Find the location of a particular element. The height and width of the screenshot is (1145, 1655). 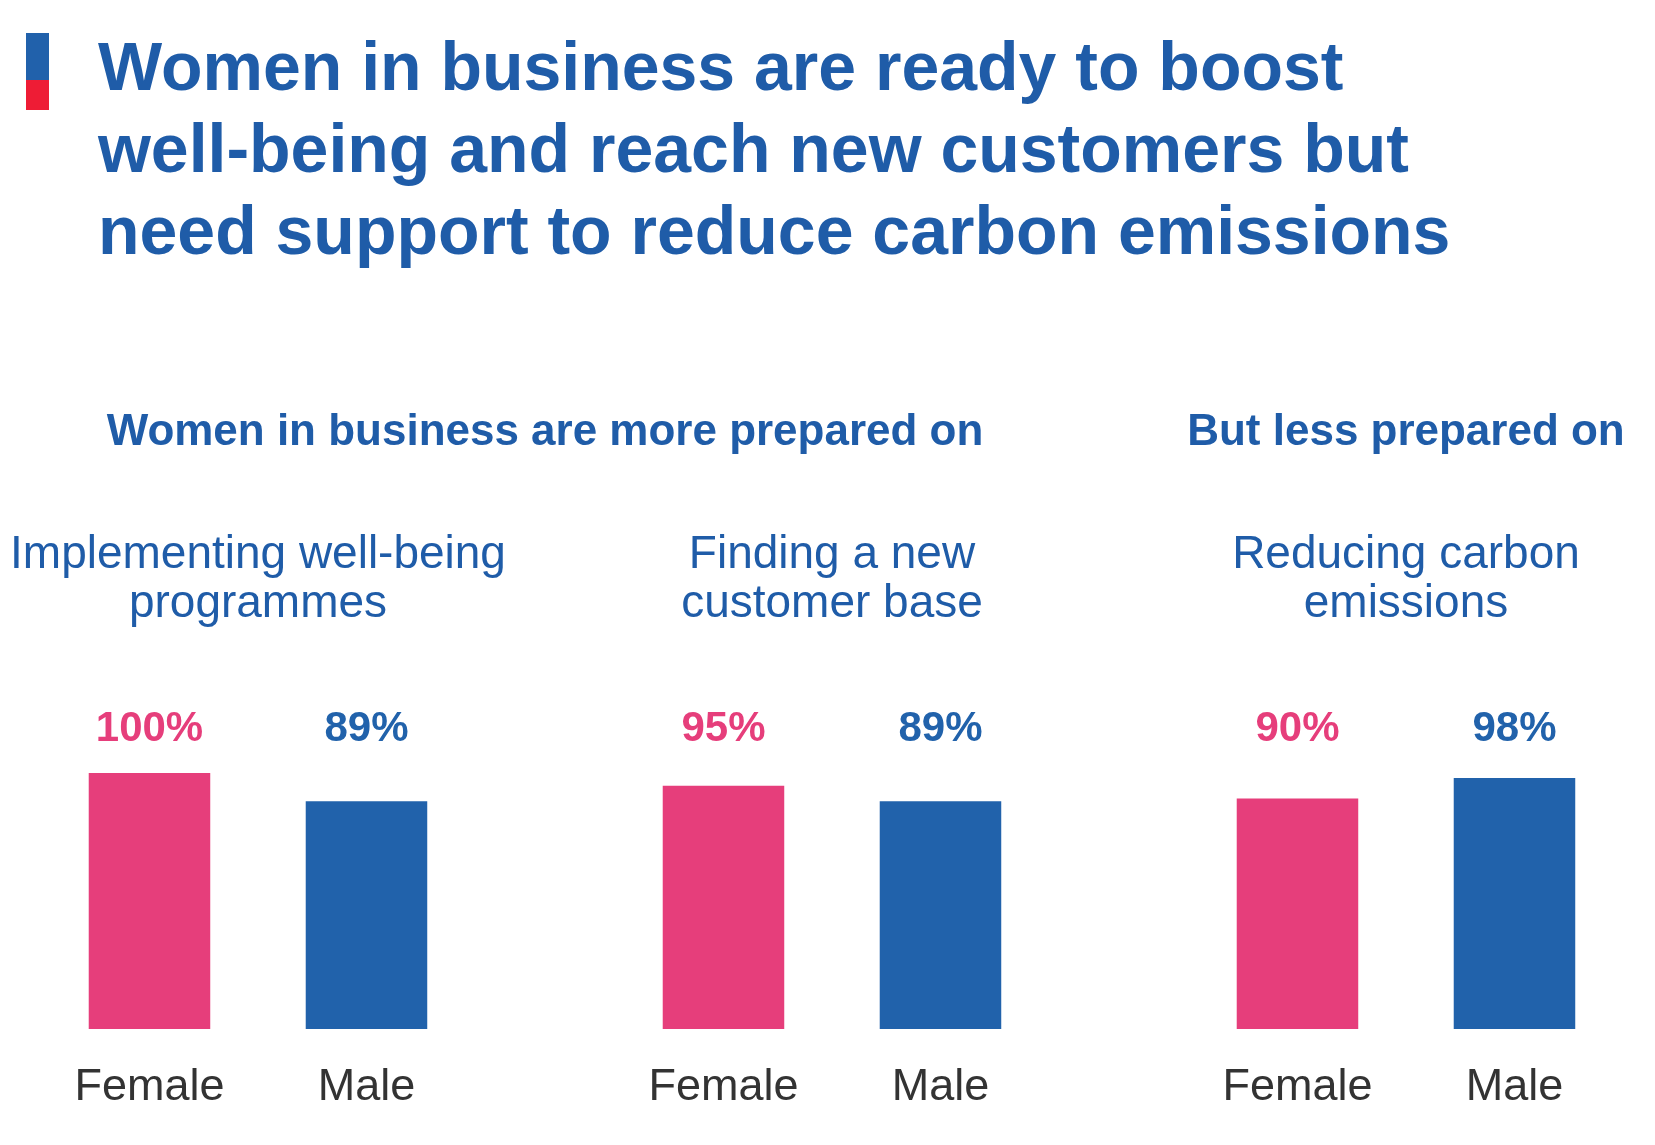

data-label: 98% is located at coordinates (1514, 726).